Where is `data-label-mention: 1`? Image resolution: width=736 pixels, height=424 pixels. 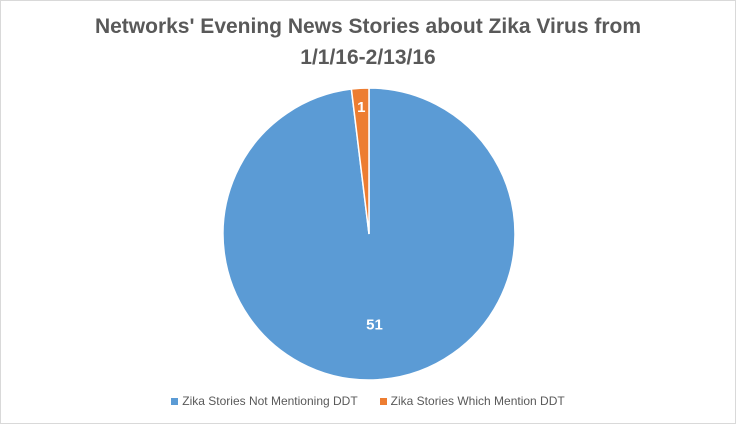 data-label-mention: 1 is located at coordinates (361, 107).